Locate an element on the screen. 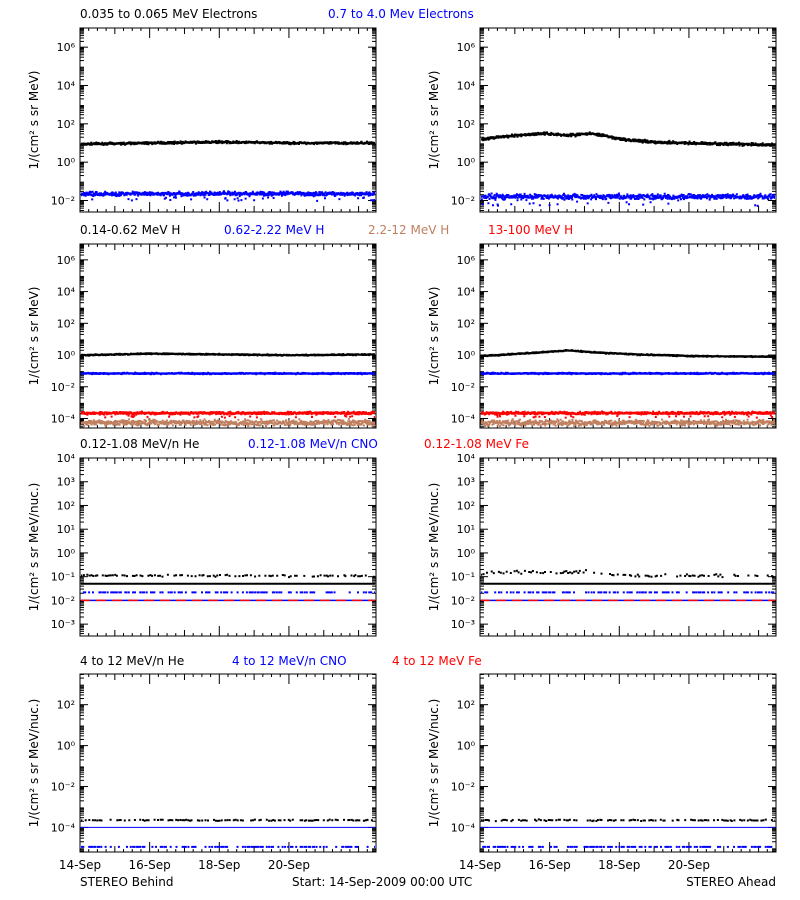  panel-title-2-1: 0.12-1.08 MeV/n CNO is located at coordinates (313, 444).